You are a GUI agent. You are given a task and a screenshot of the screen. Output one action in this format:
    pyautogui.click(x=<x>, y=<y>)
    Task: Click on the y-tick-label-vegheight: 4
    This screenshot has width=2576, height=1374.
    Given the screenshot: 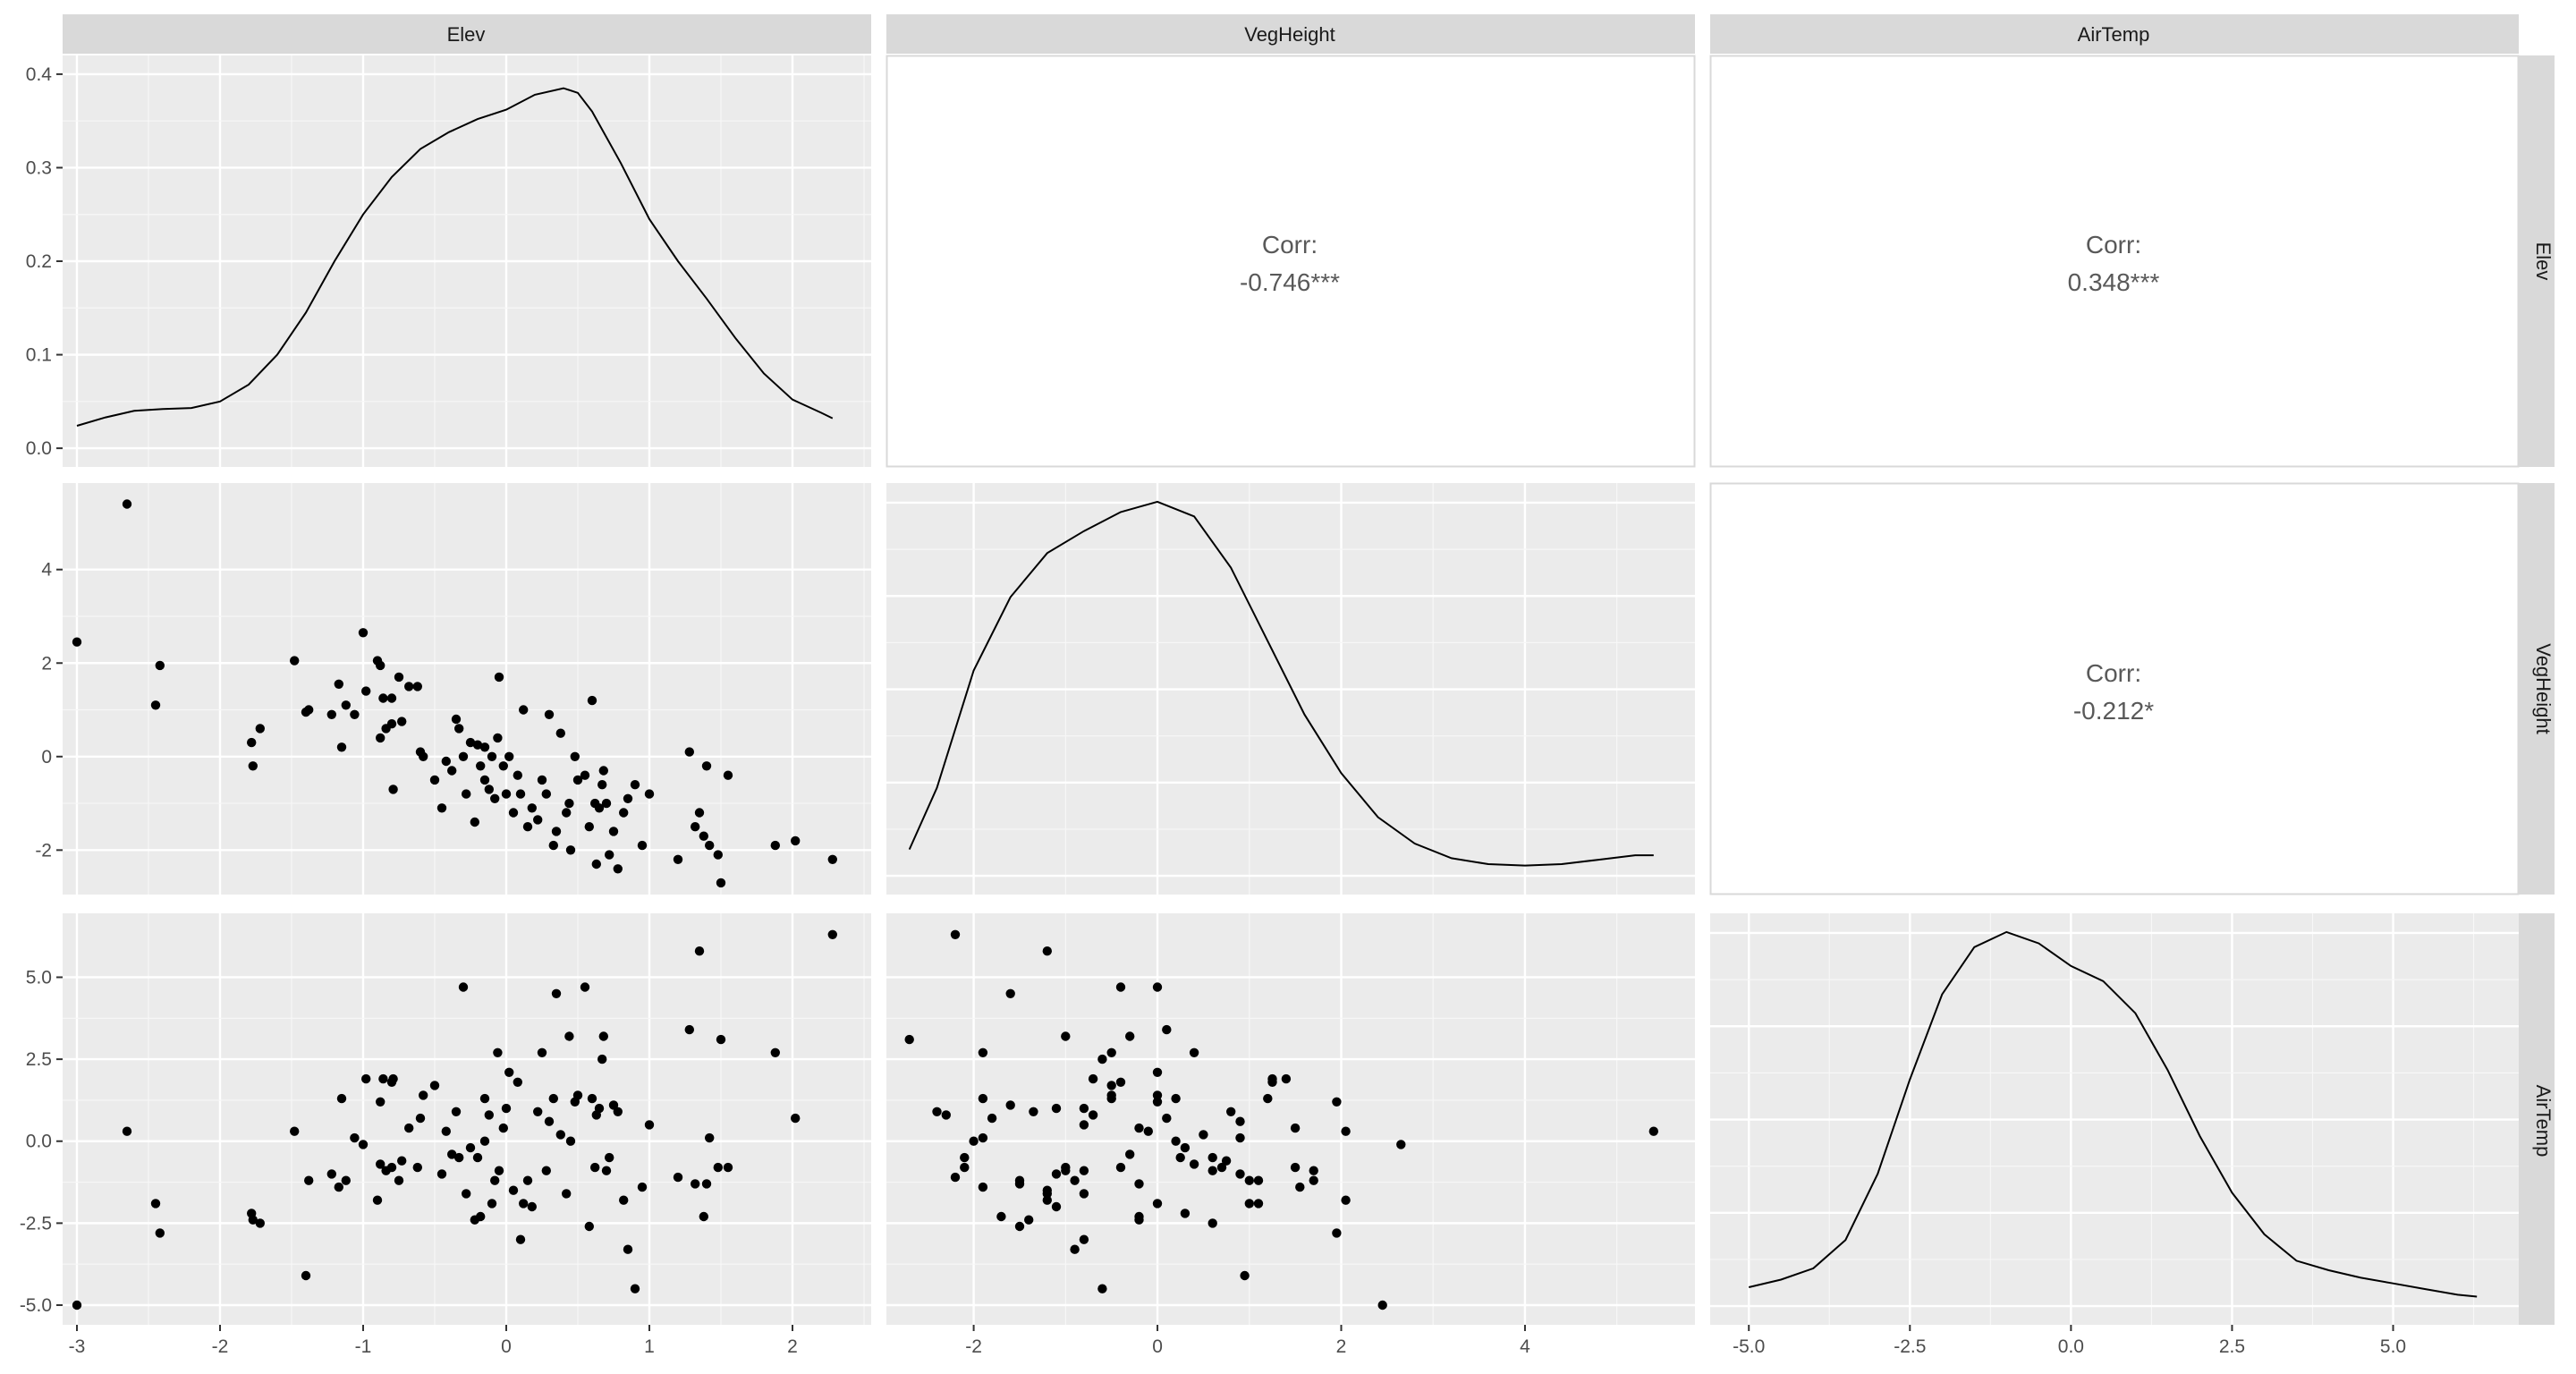 What is the action you would take?
    pyautogui.click(x=46, y=570)
    